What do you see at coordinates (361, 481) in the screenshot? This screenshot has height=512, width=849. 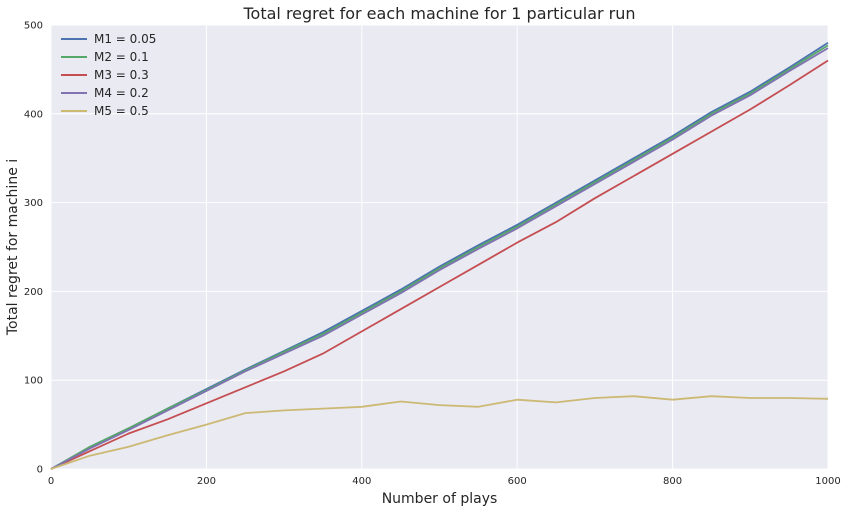 I see `x-tick-label: 400` at bounding box center [361, 481].